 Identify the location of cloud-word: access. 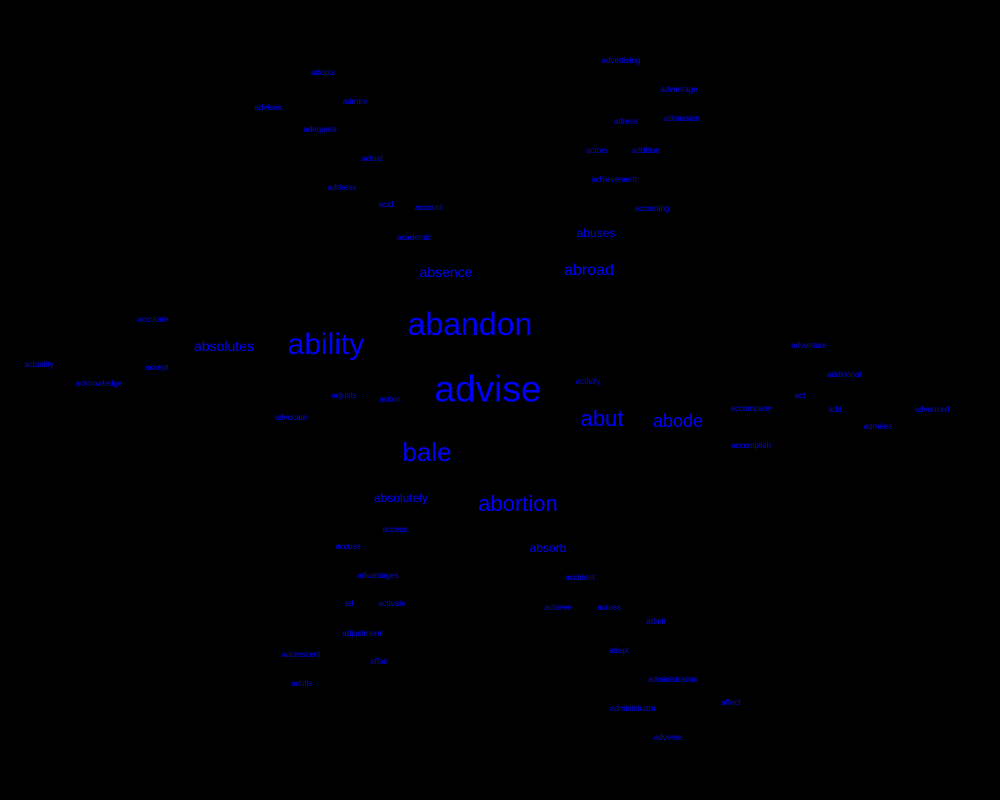
(395, 529).